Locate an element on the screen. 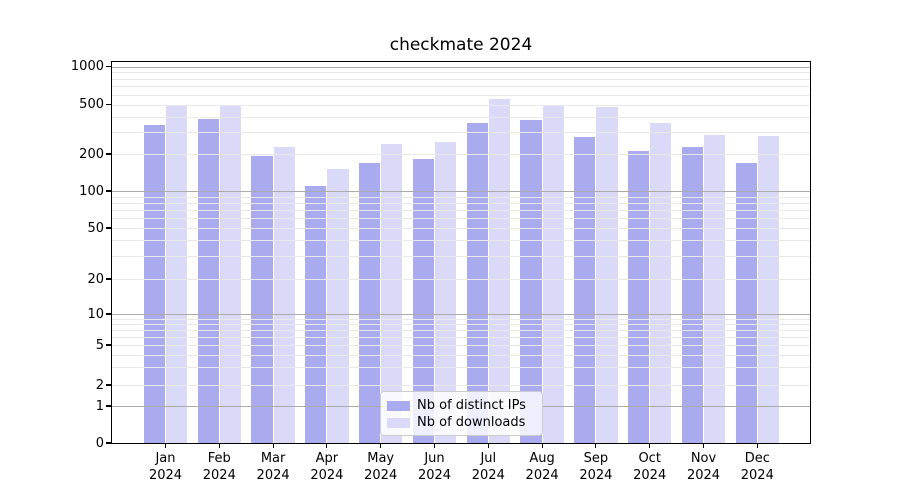 The image size is (900, 500). y-tick-label: 50 is located at coordinates (95, 228).